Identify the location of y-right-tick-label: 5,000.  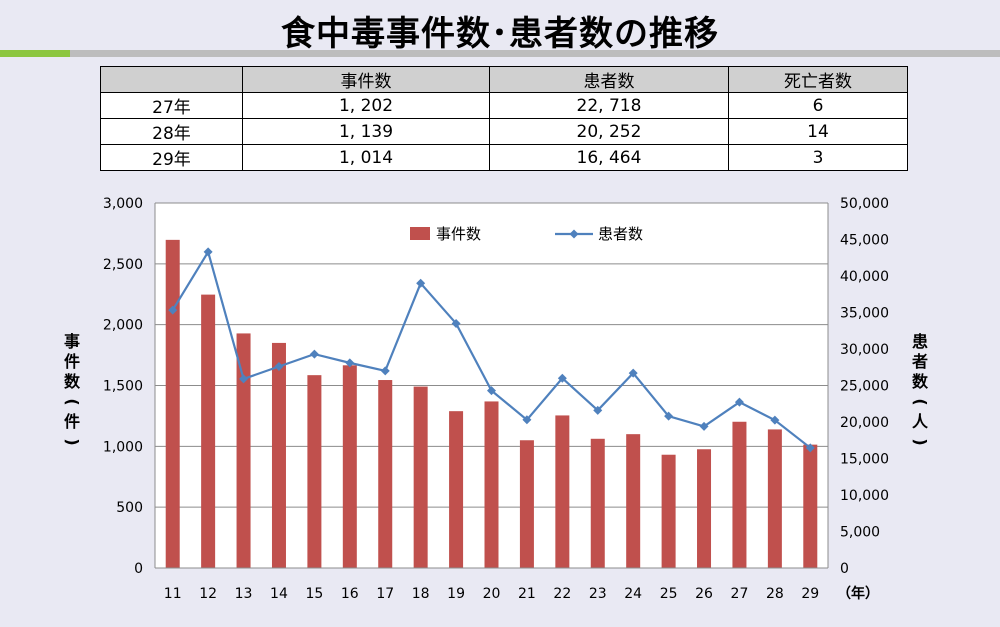
(860, 533).